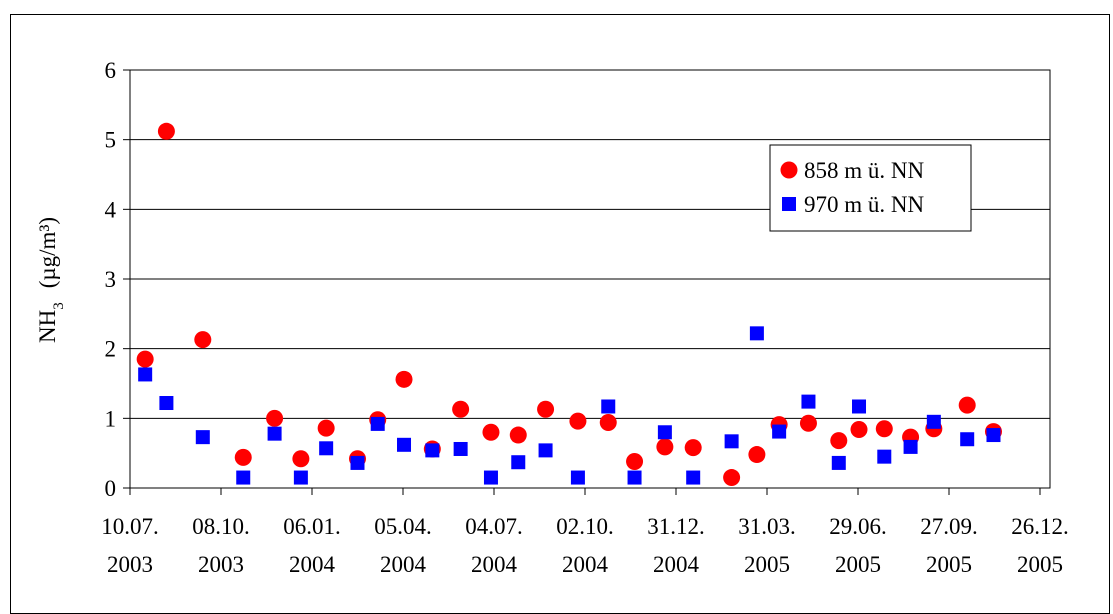 Image resolution: width=1113 pixels, height=614 pixels. Describe the element at coordinates (47, 252) in the screenshot. I see `y-axis-title-unit: (µg/m³)` at that location.